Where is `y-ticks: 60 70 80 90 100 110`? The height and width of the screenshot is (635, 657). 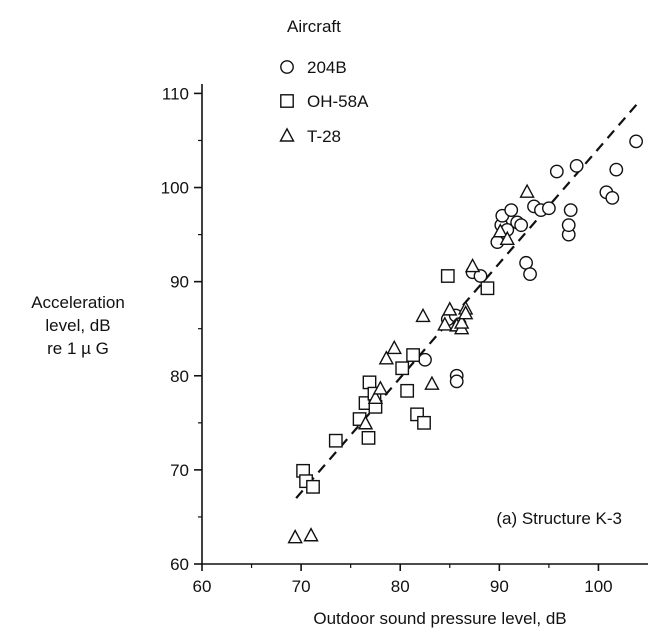 y-ticks: 60 70 80 90 100 110 is located at coordinates (181, 329).